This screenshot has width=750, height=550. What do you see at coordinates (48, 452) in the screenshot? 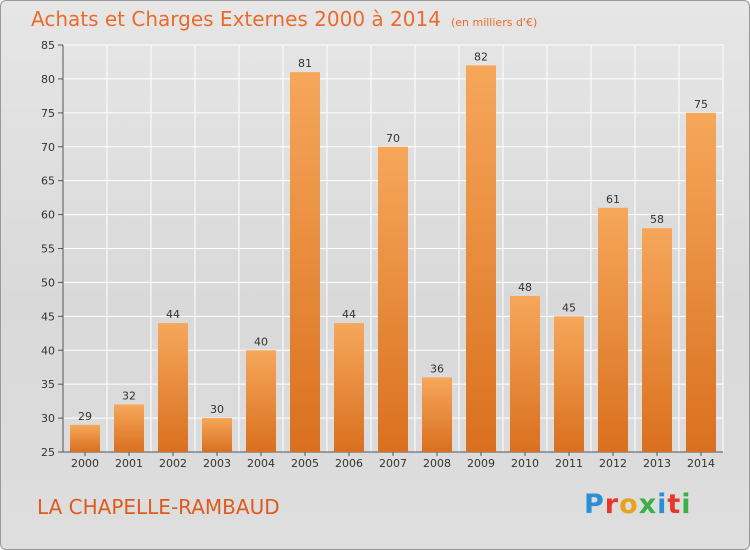
I see `y-tick-label: 25` at bounding box center [48, 452].